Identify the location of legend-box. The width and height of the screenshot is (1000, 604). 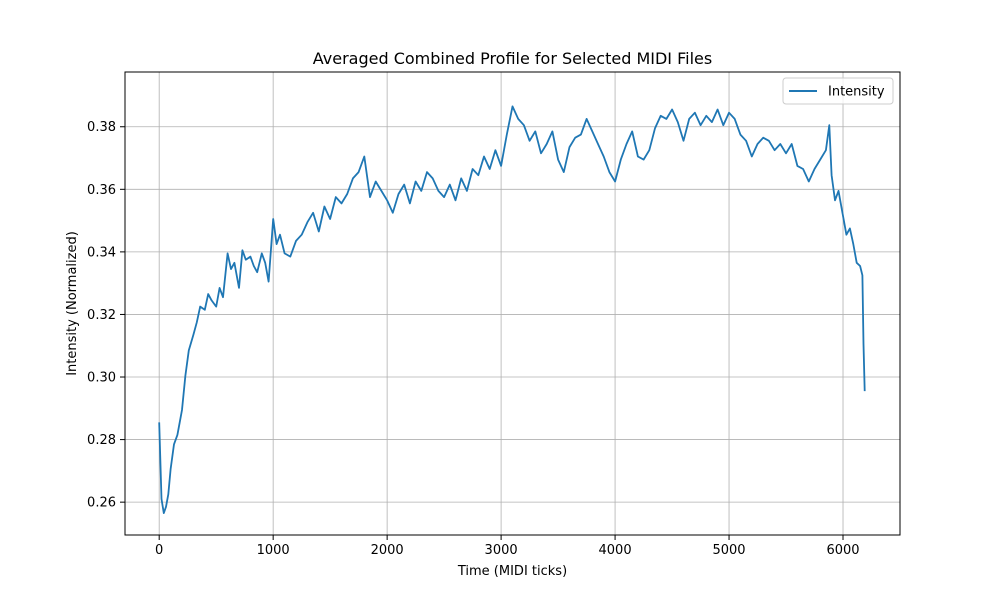
(838, 91).